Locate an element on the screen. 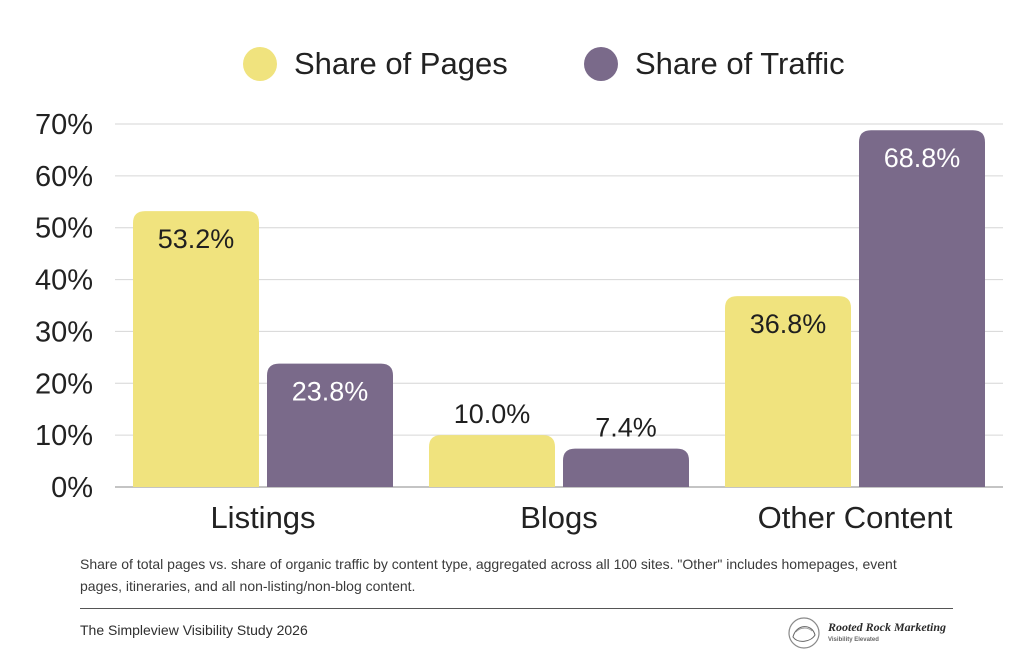  data-label: 23.8% is located at coordinates (330, 392).